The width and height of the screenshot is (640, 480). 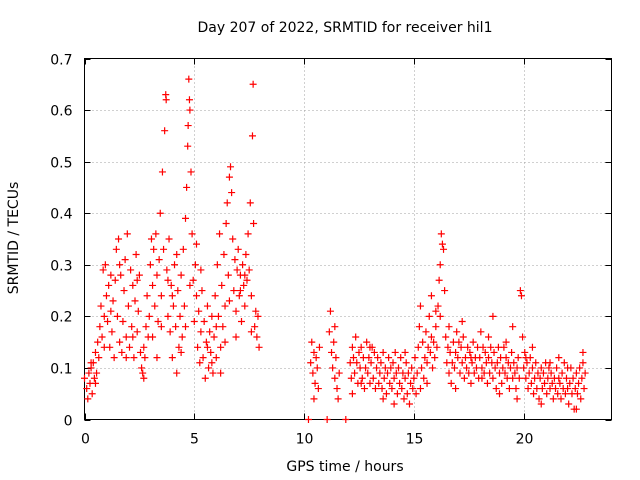 What do you see at coordinates (68, 422) in the screenshot?
I see `y-tick-label: 0` at bounding box center [68, 422].